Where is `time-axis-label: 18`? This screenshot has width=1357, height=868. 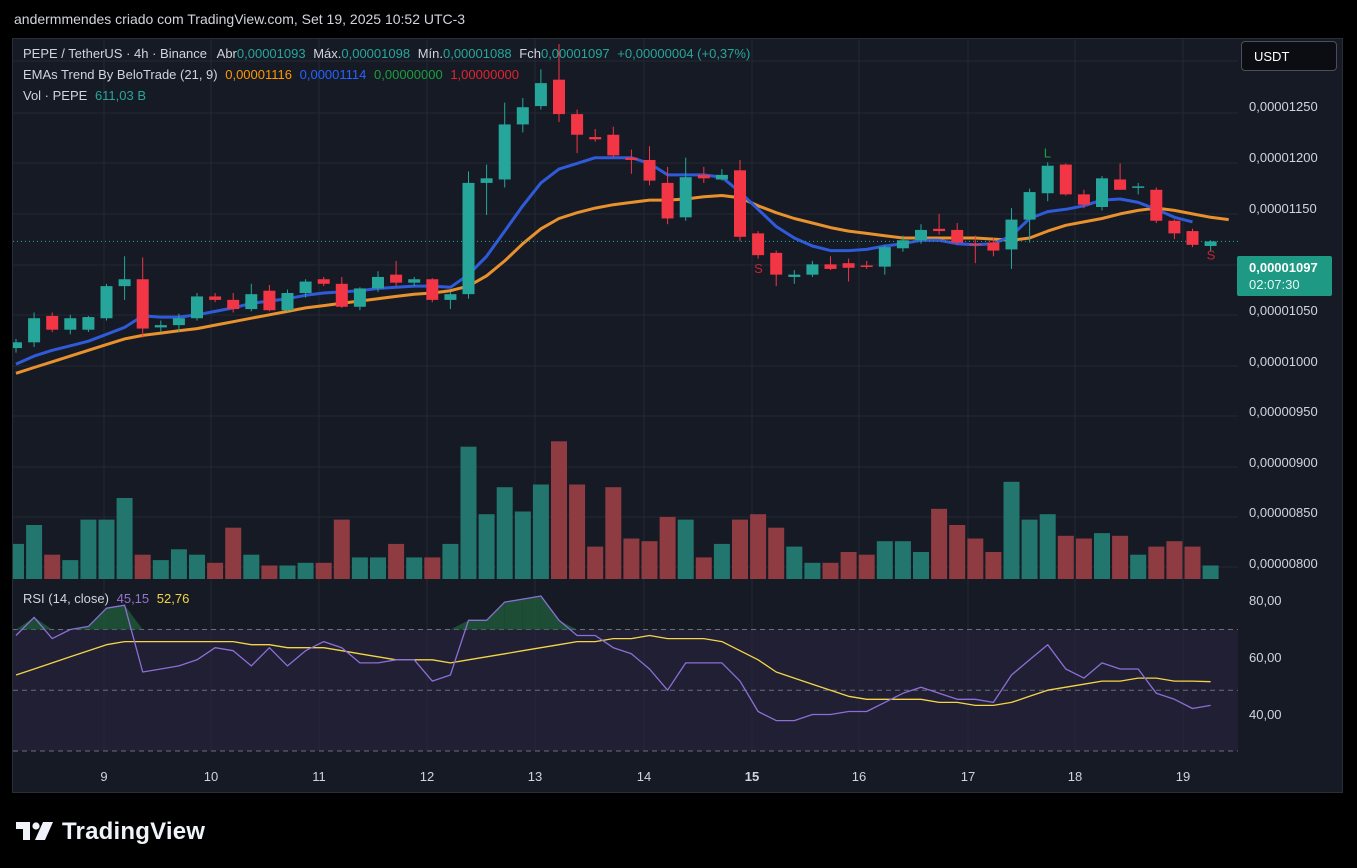 time-axis-label: 18 is located at coordinates (1075, 776).